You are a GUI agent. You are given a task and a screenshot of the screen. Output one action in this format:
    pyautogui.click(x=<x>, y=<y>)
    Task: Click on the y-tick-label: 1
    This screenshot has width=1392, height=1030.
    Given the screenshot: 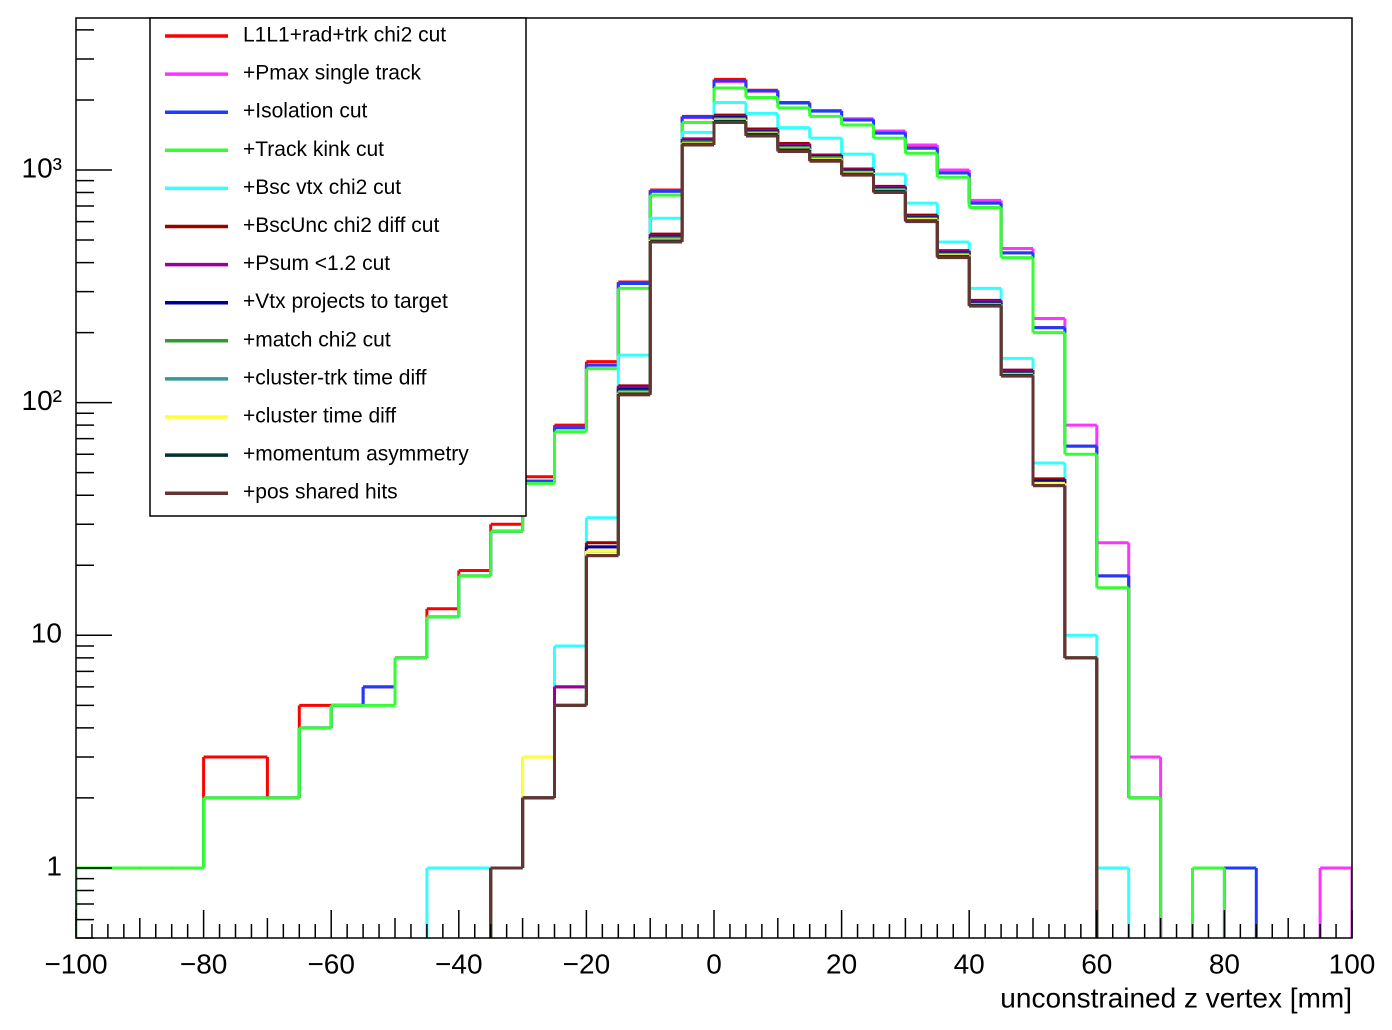 What is the action you would take?
    pyautogui.click(x=54, y=865)
    